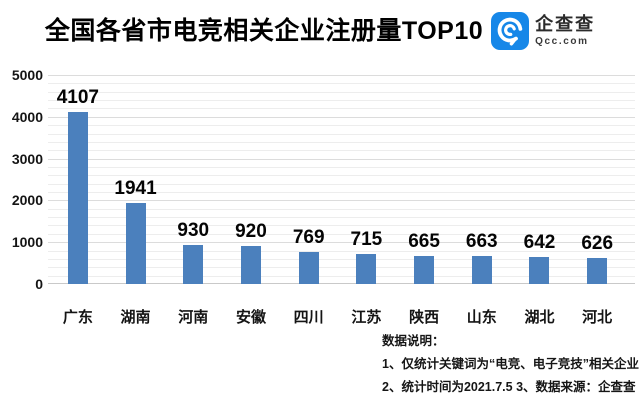 This screenshot has height=406, width=640. Describe the element at coordinates (597, 243) in the screenshot. I see `bar-value-label: 626` at that location.